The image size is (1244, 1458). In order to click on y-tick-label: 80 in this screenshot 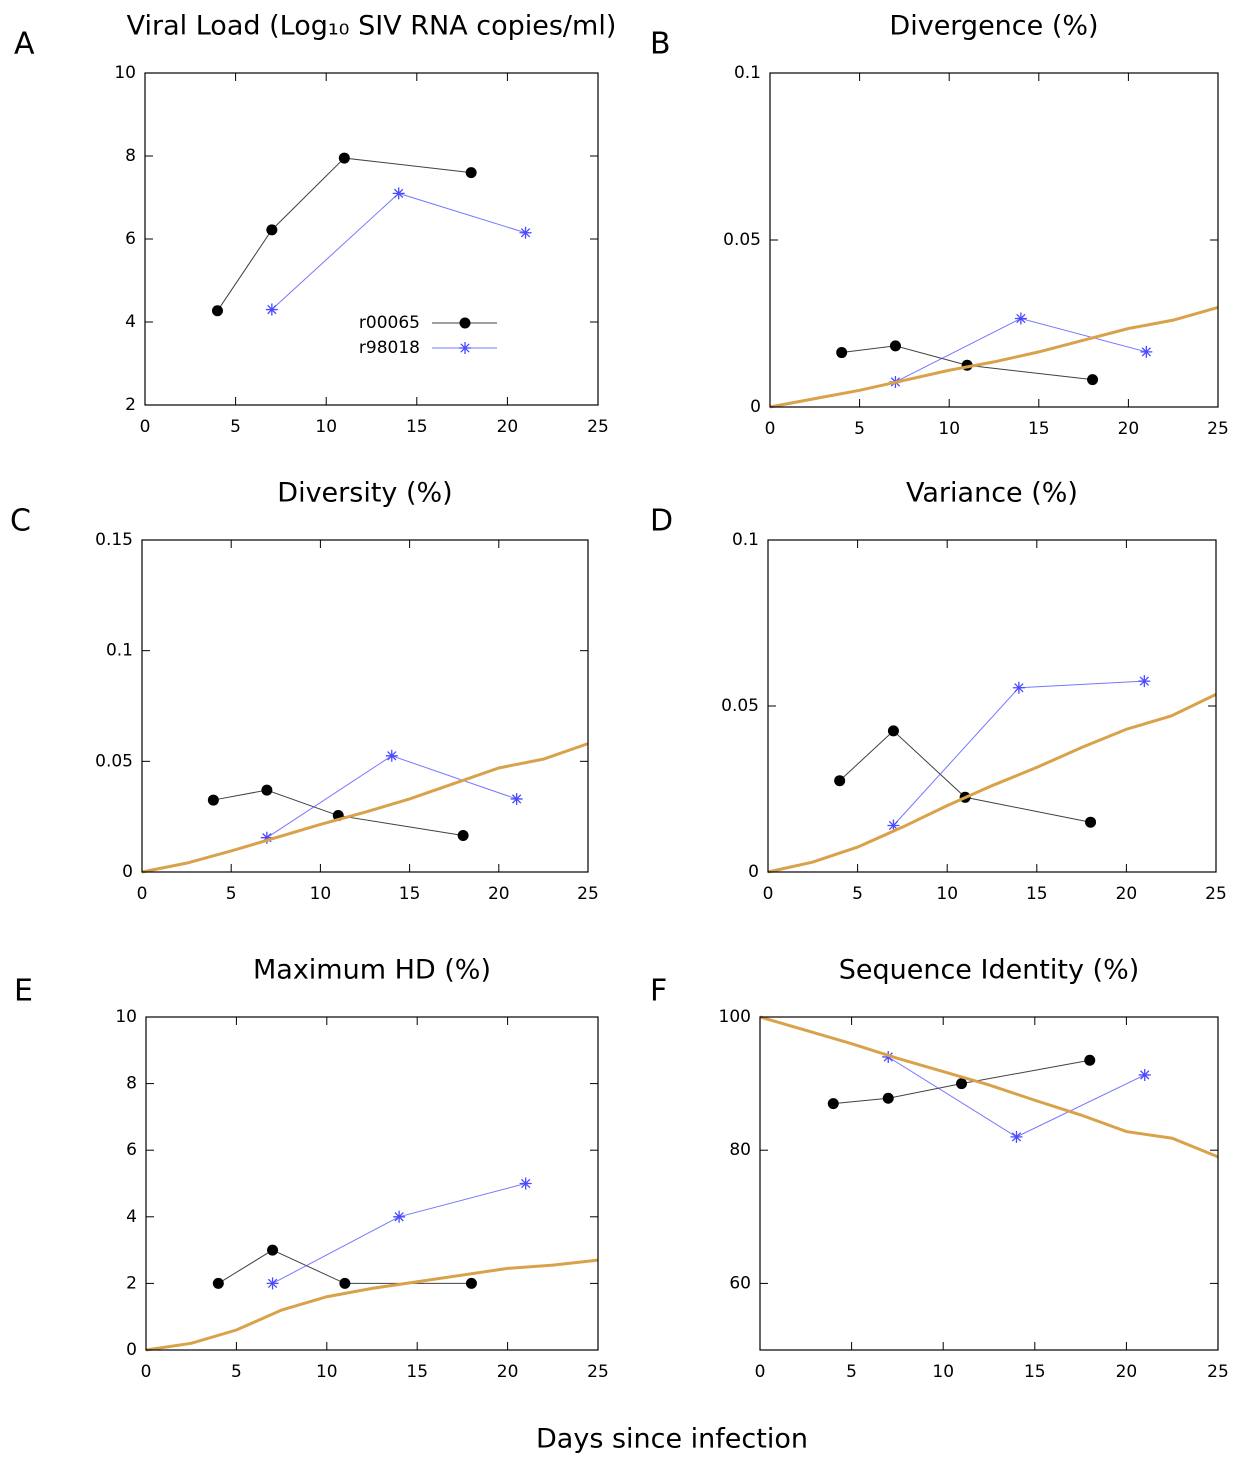, I will do `click(740, 1150)`.